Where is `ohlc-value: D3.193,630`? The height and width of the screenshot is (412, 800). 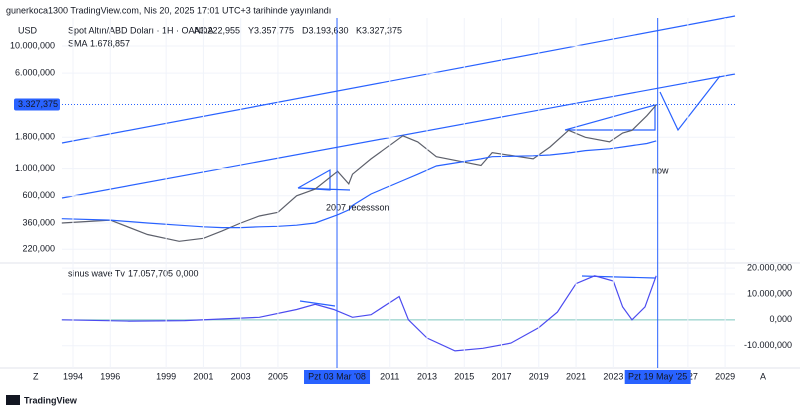
ohlc-value: D3.193,630 is located at coordinates (325, 30).